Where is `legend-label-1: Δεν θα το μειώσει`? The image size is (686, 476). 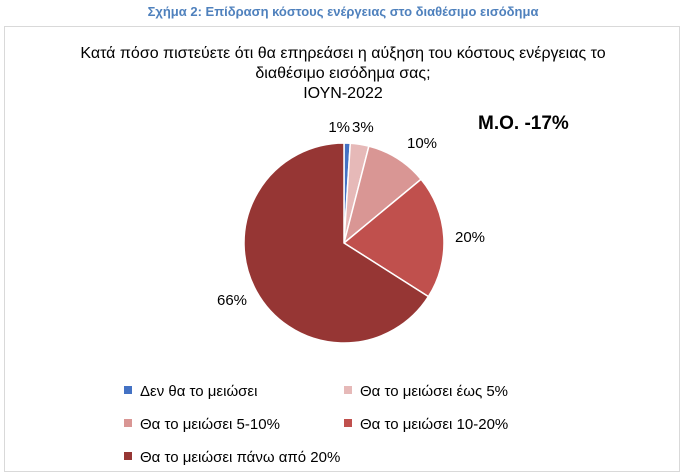
legend-label-1: Δεν θα το μειώσει is located at coordinates (199, 391).